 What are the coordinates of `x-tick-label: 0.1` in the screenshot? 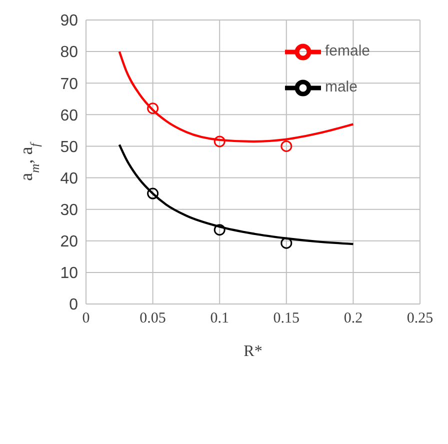 It's located at (219, 318).